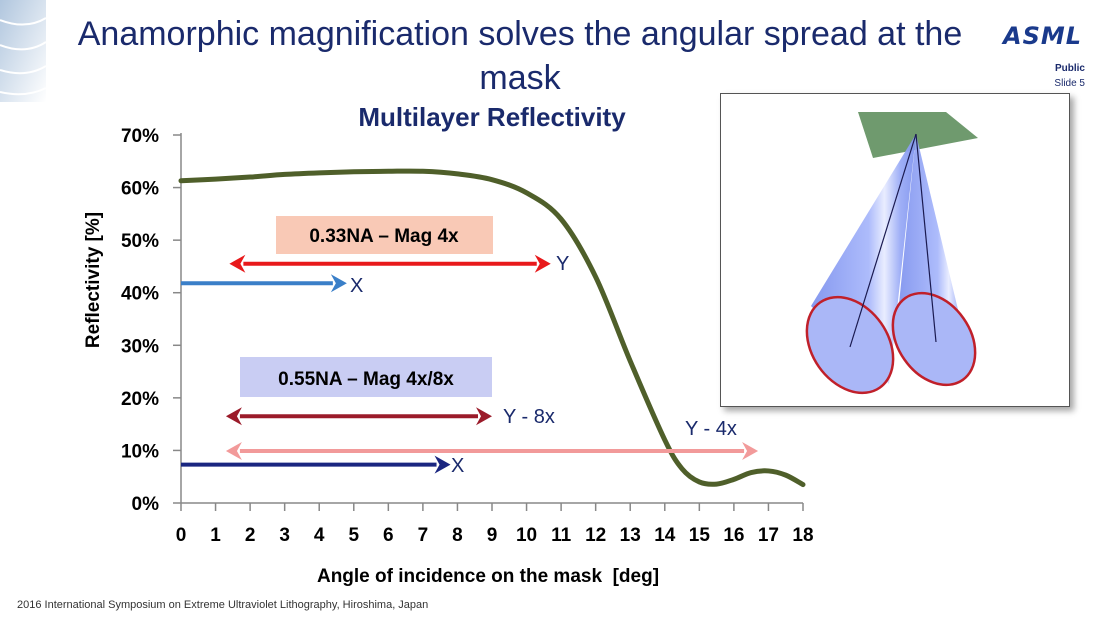 This screenshot has width=1098, height=619. I want to click on chief-ray-right, so click(926, 238).